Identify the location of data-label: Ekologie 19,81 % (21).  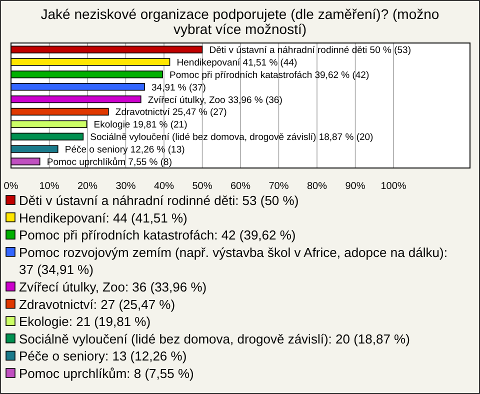
(141, 125).